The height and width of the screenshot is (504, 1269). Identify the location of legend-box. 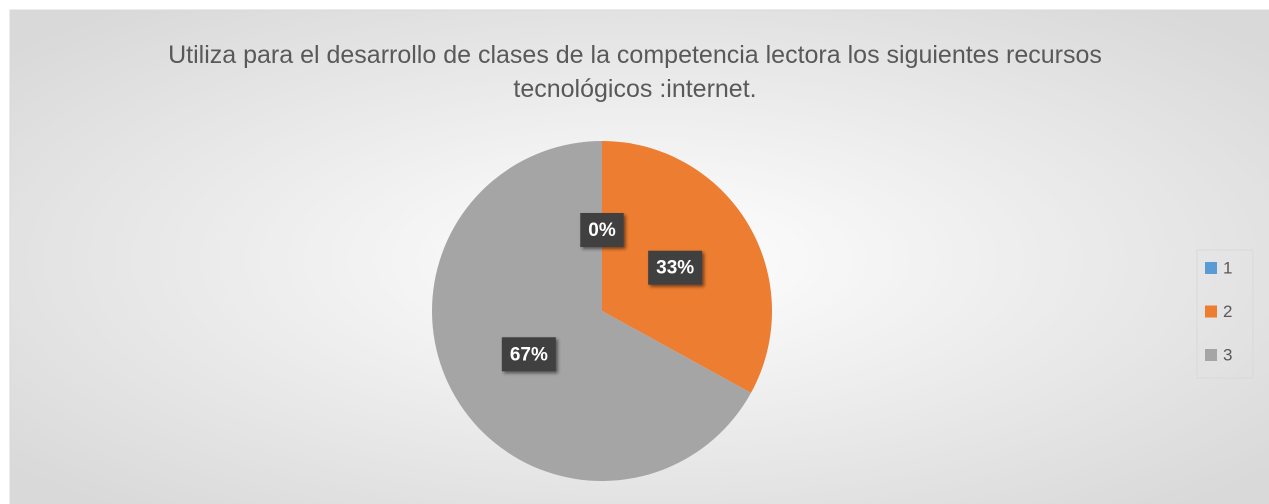
(1225, 314).